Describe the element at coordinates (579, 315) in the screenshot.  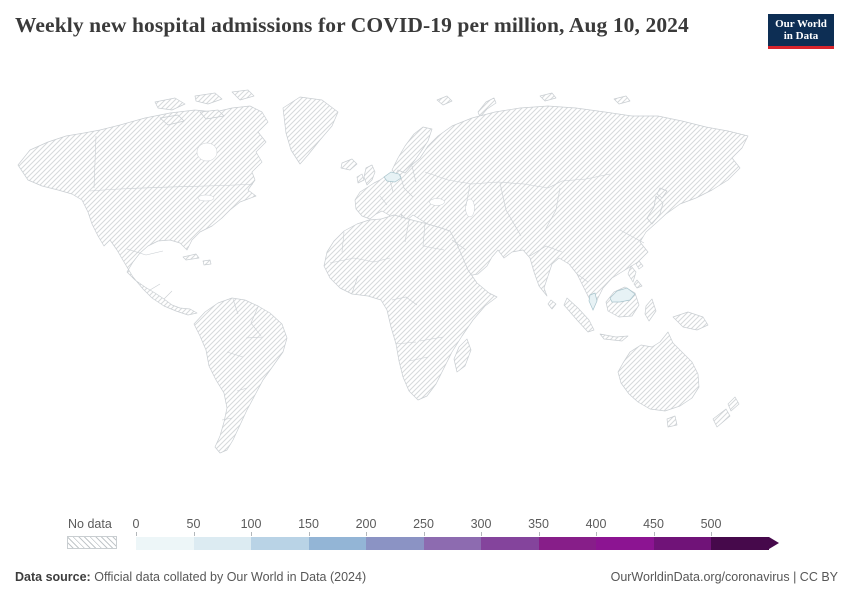
I see `map-region-sumatra` at that location.